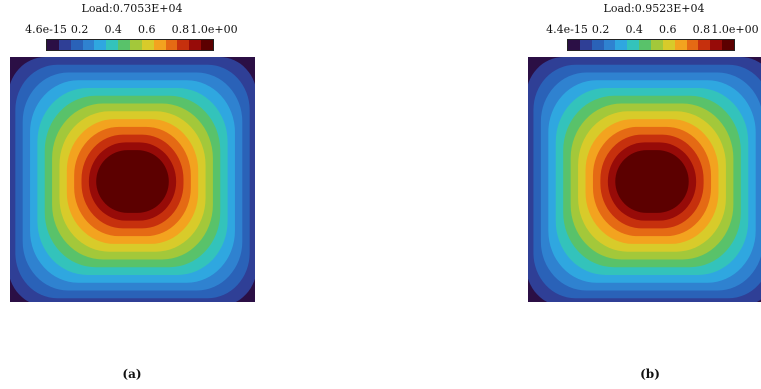  What do you see at coordinates (567, 29) in the screenshot?
I see `tick-label: 4.4e-15` at bounding box center [567, 29].